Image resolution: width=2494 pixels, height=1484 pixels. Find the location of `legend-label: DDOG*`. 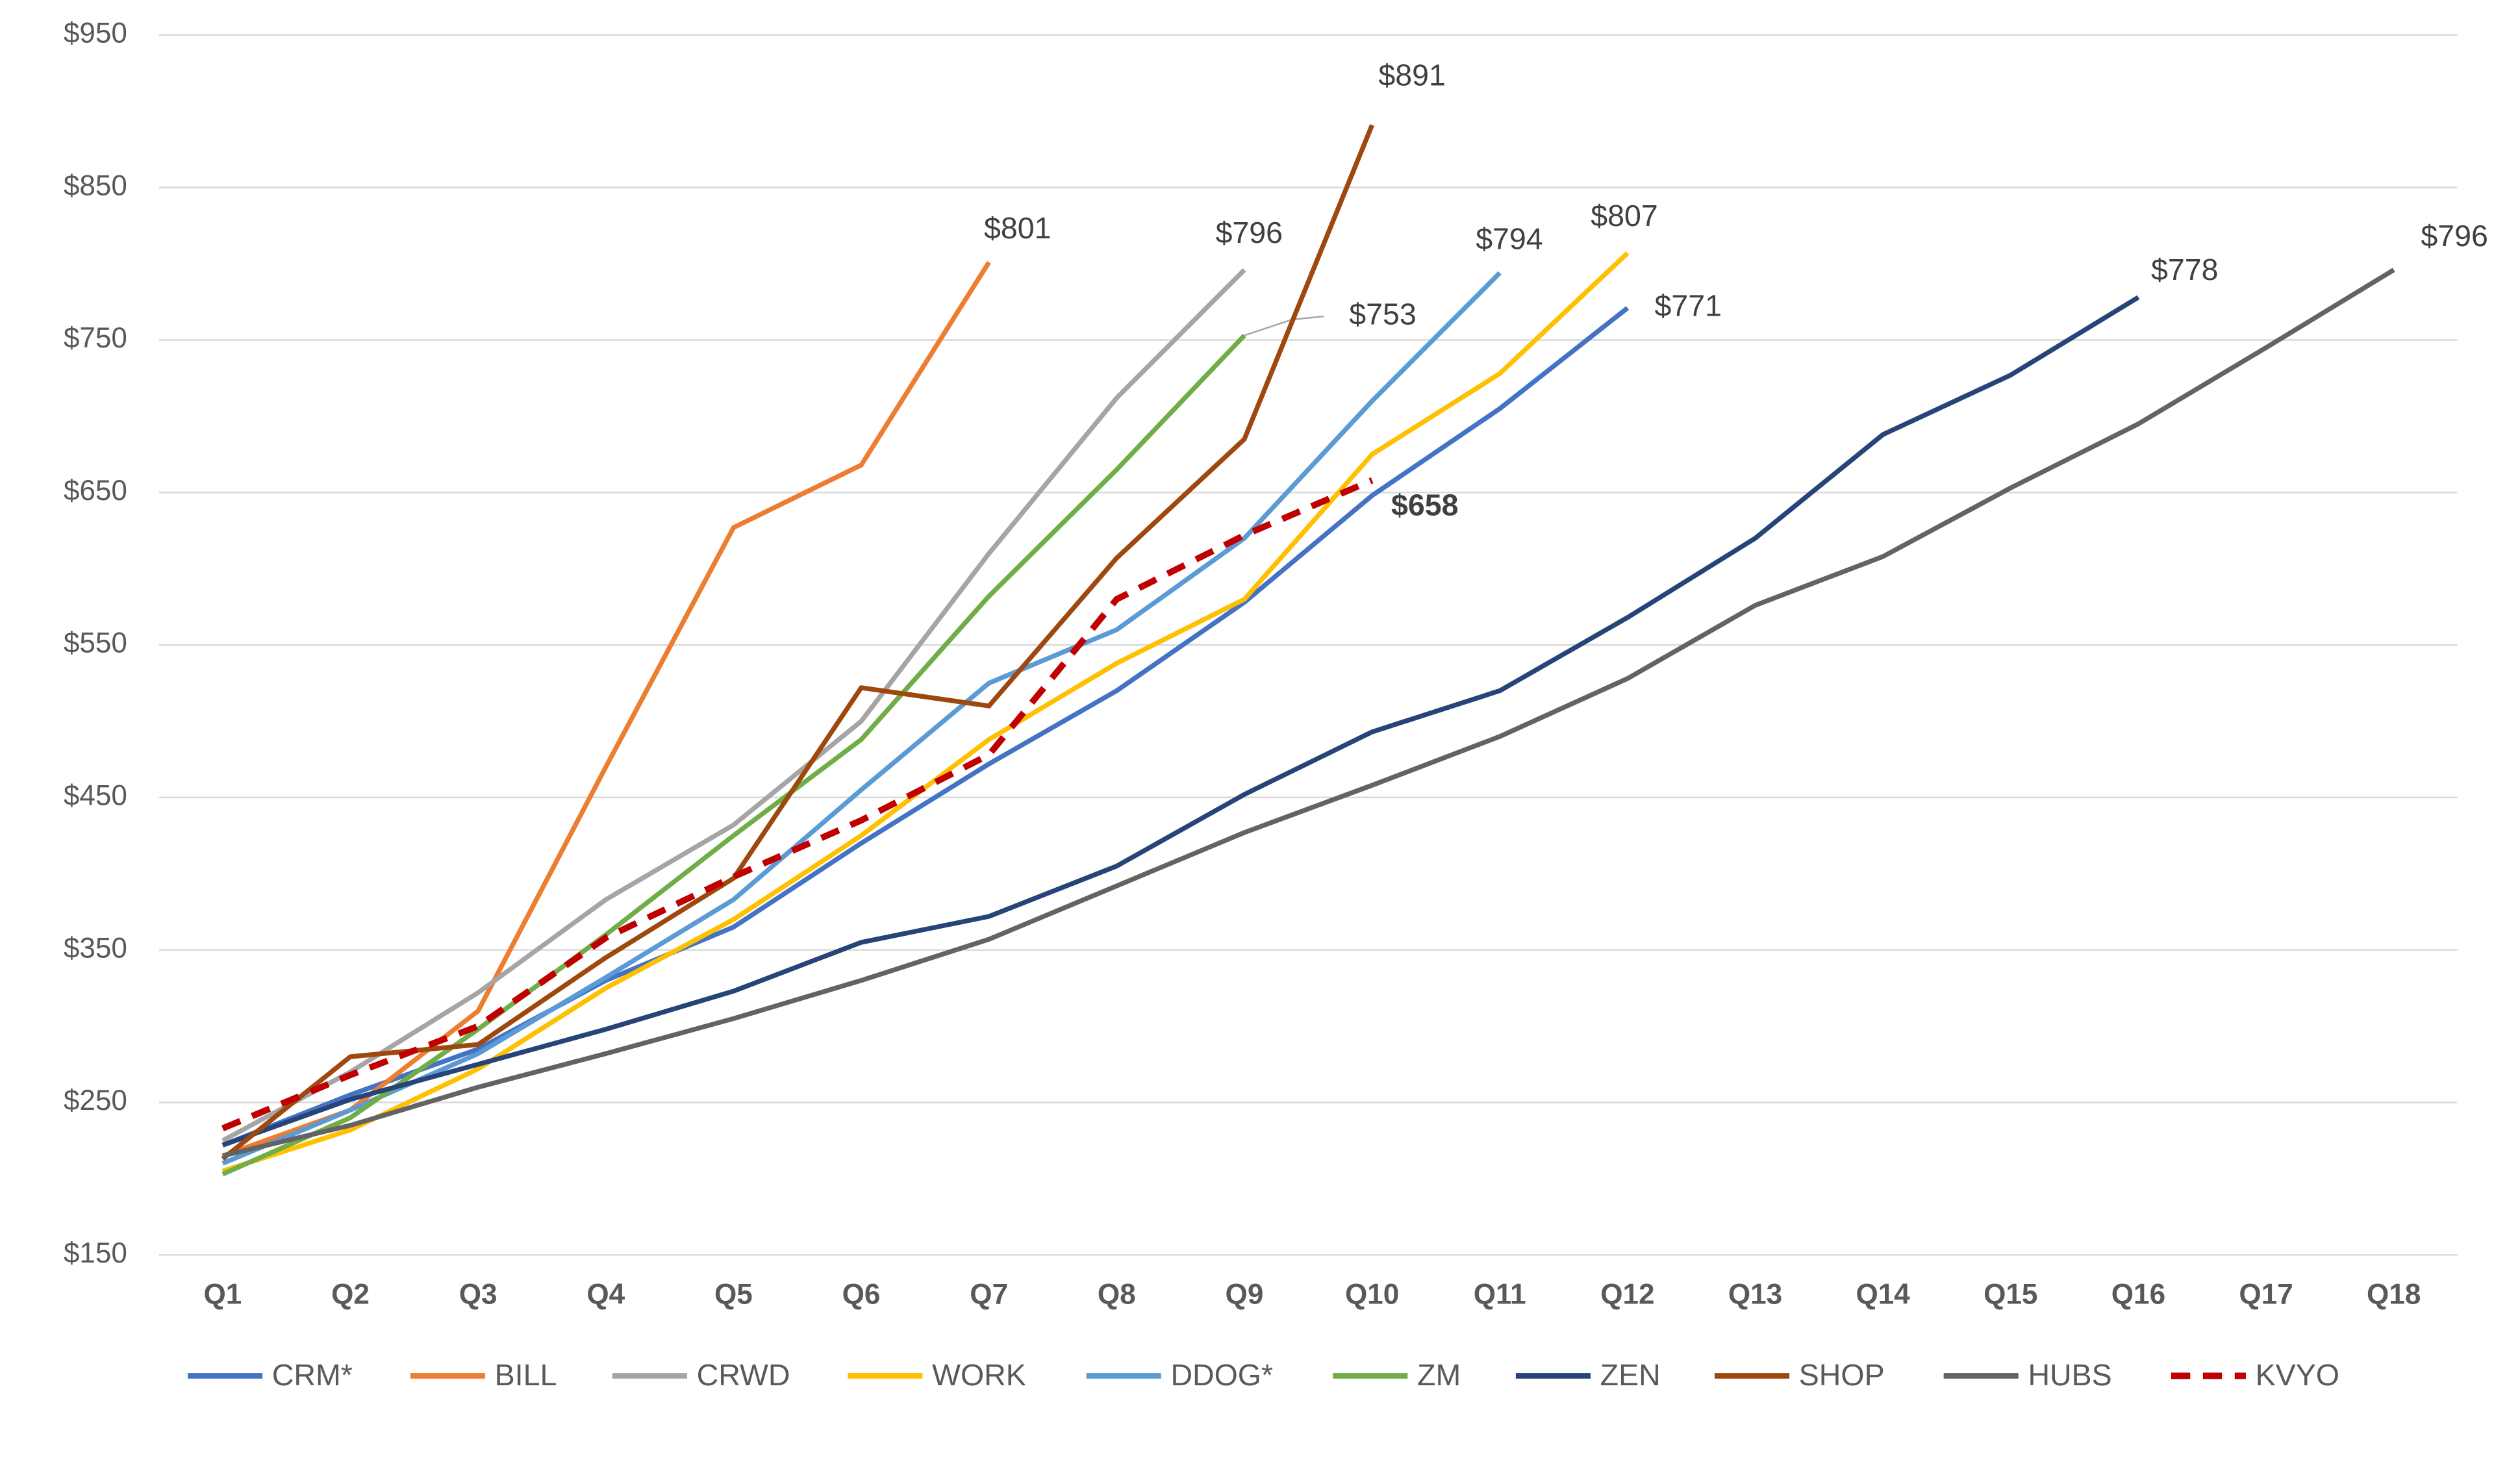

legend-label: DDOG* is located at coordinates (1222, 1375).